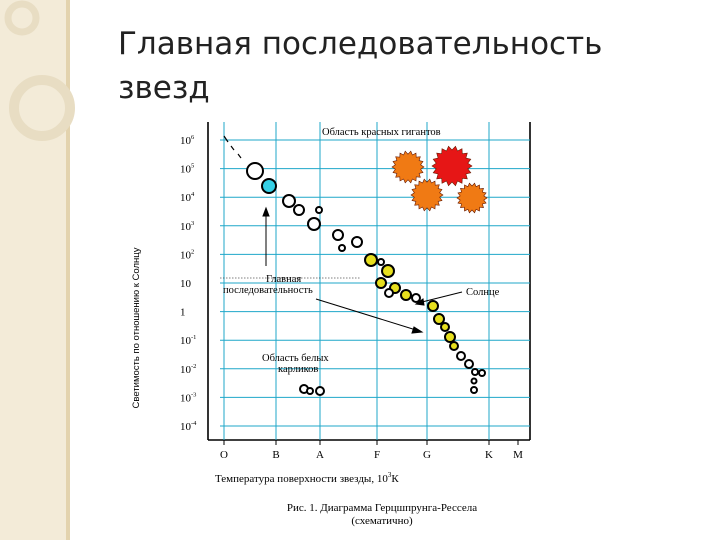 The width and height of the screenshot is (720, 540). I want to click on x-axis-label: Температура поверхности звезды, 103К, so click(307, 478).